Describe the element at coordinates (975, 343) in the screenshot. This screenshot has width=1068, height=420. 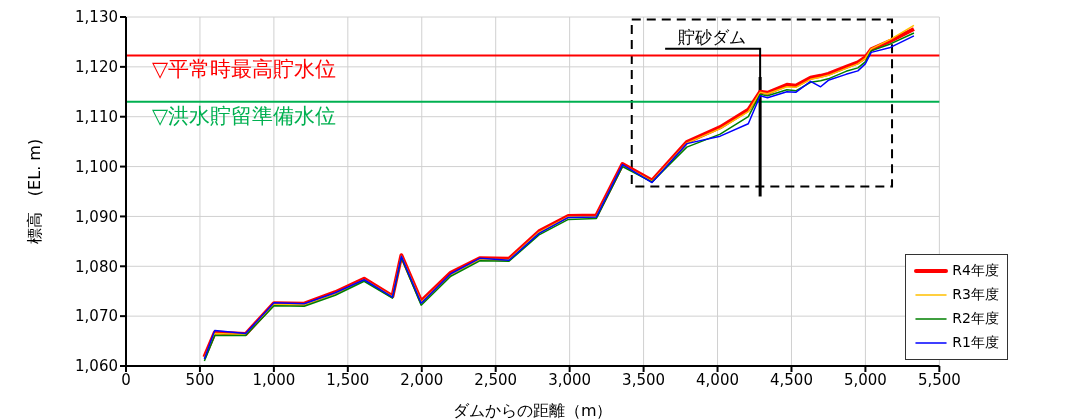
I see `legend-label: R1年度` at that location.